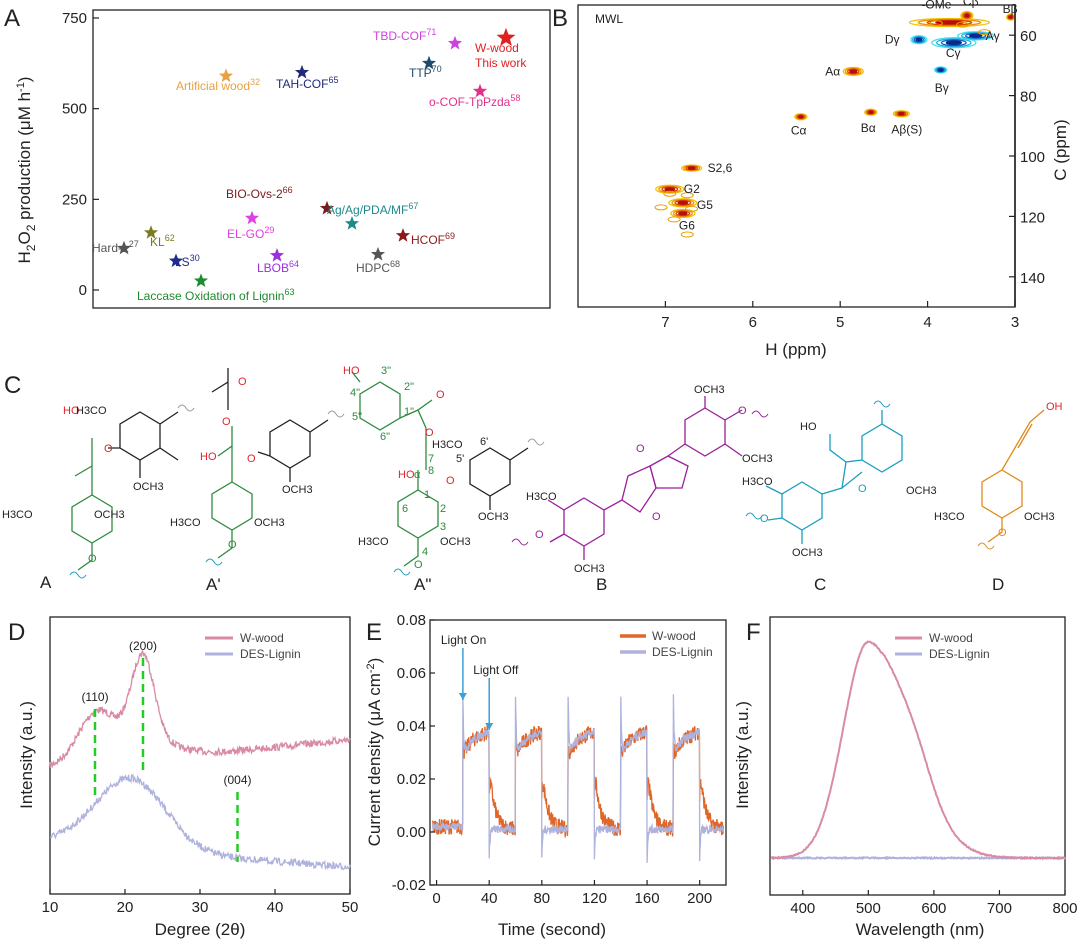 The height and width of the screenshot is (943, 1080). Describe the element at coordinates (115, 247) in the screenshot. I see `a-point-label: Hard-L27` at that location.